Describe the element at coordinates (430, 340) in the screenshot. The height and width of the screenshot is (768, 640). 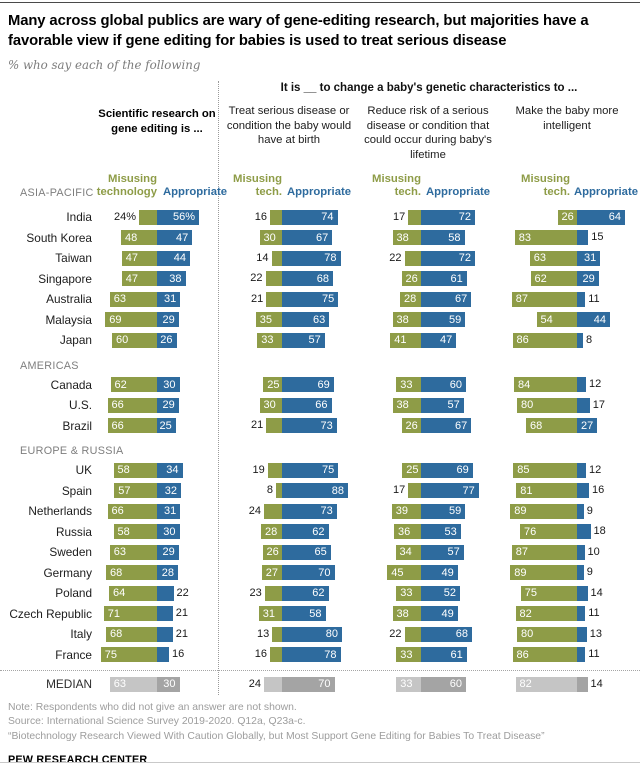
I see `bar-cell-reduce-risk: 41 47` at that location.